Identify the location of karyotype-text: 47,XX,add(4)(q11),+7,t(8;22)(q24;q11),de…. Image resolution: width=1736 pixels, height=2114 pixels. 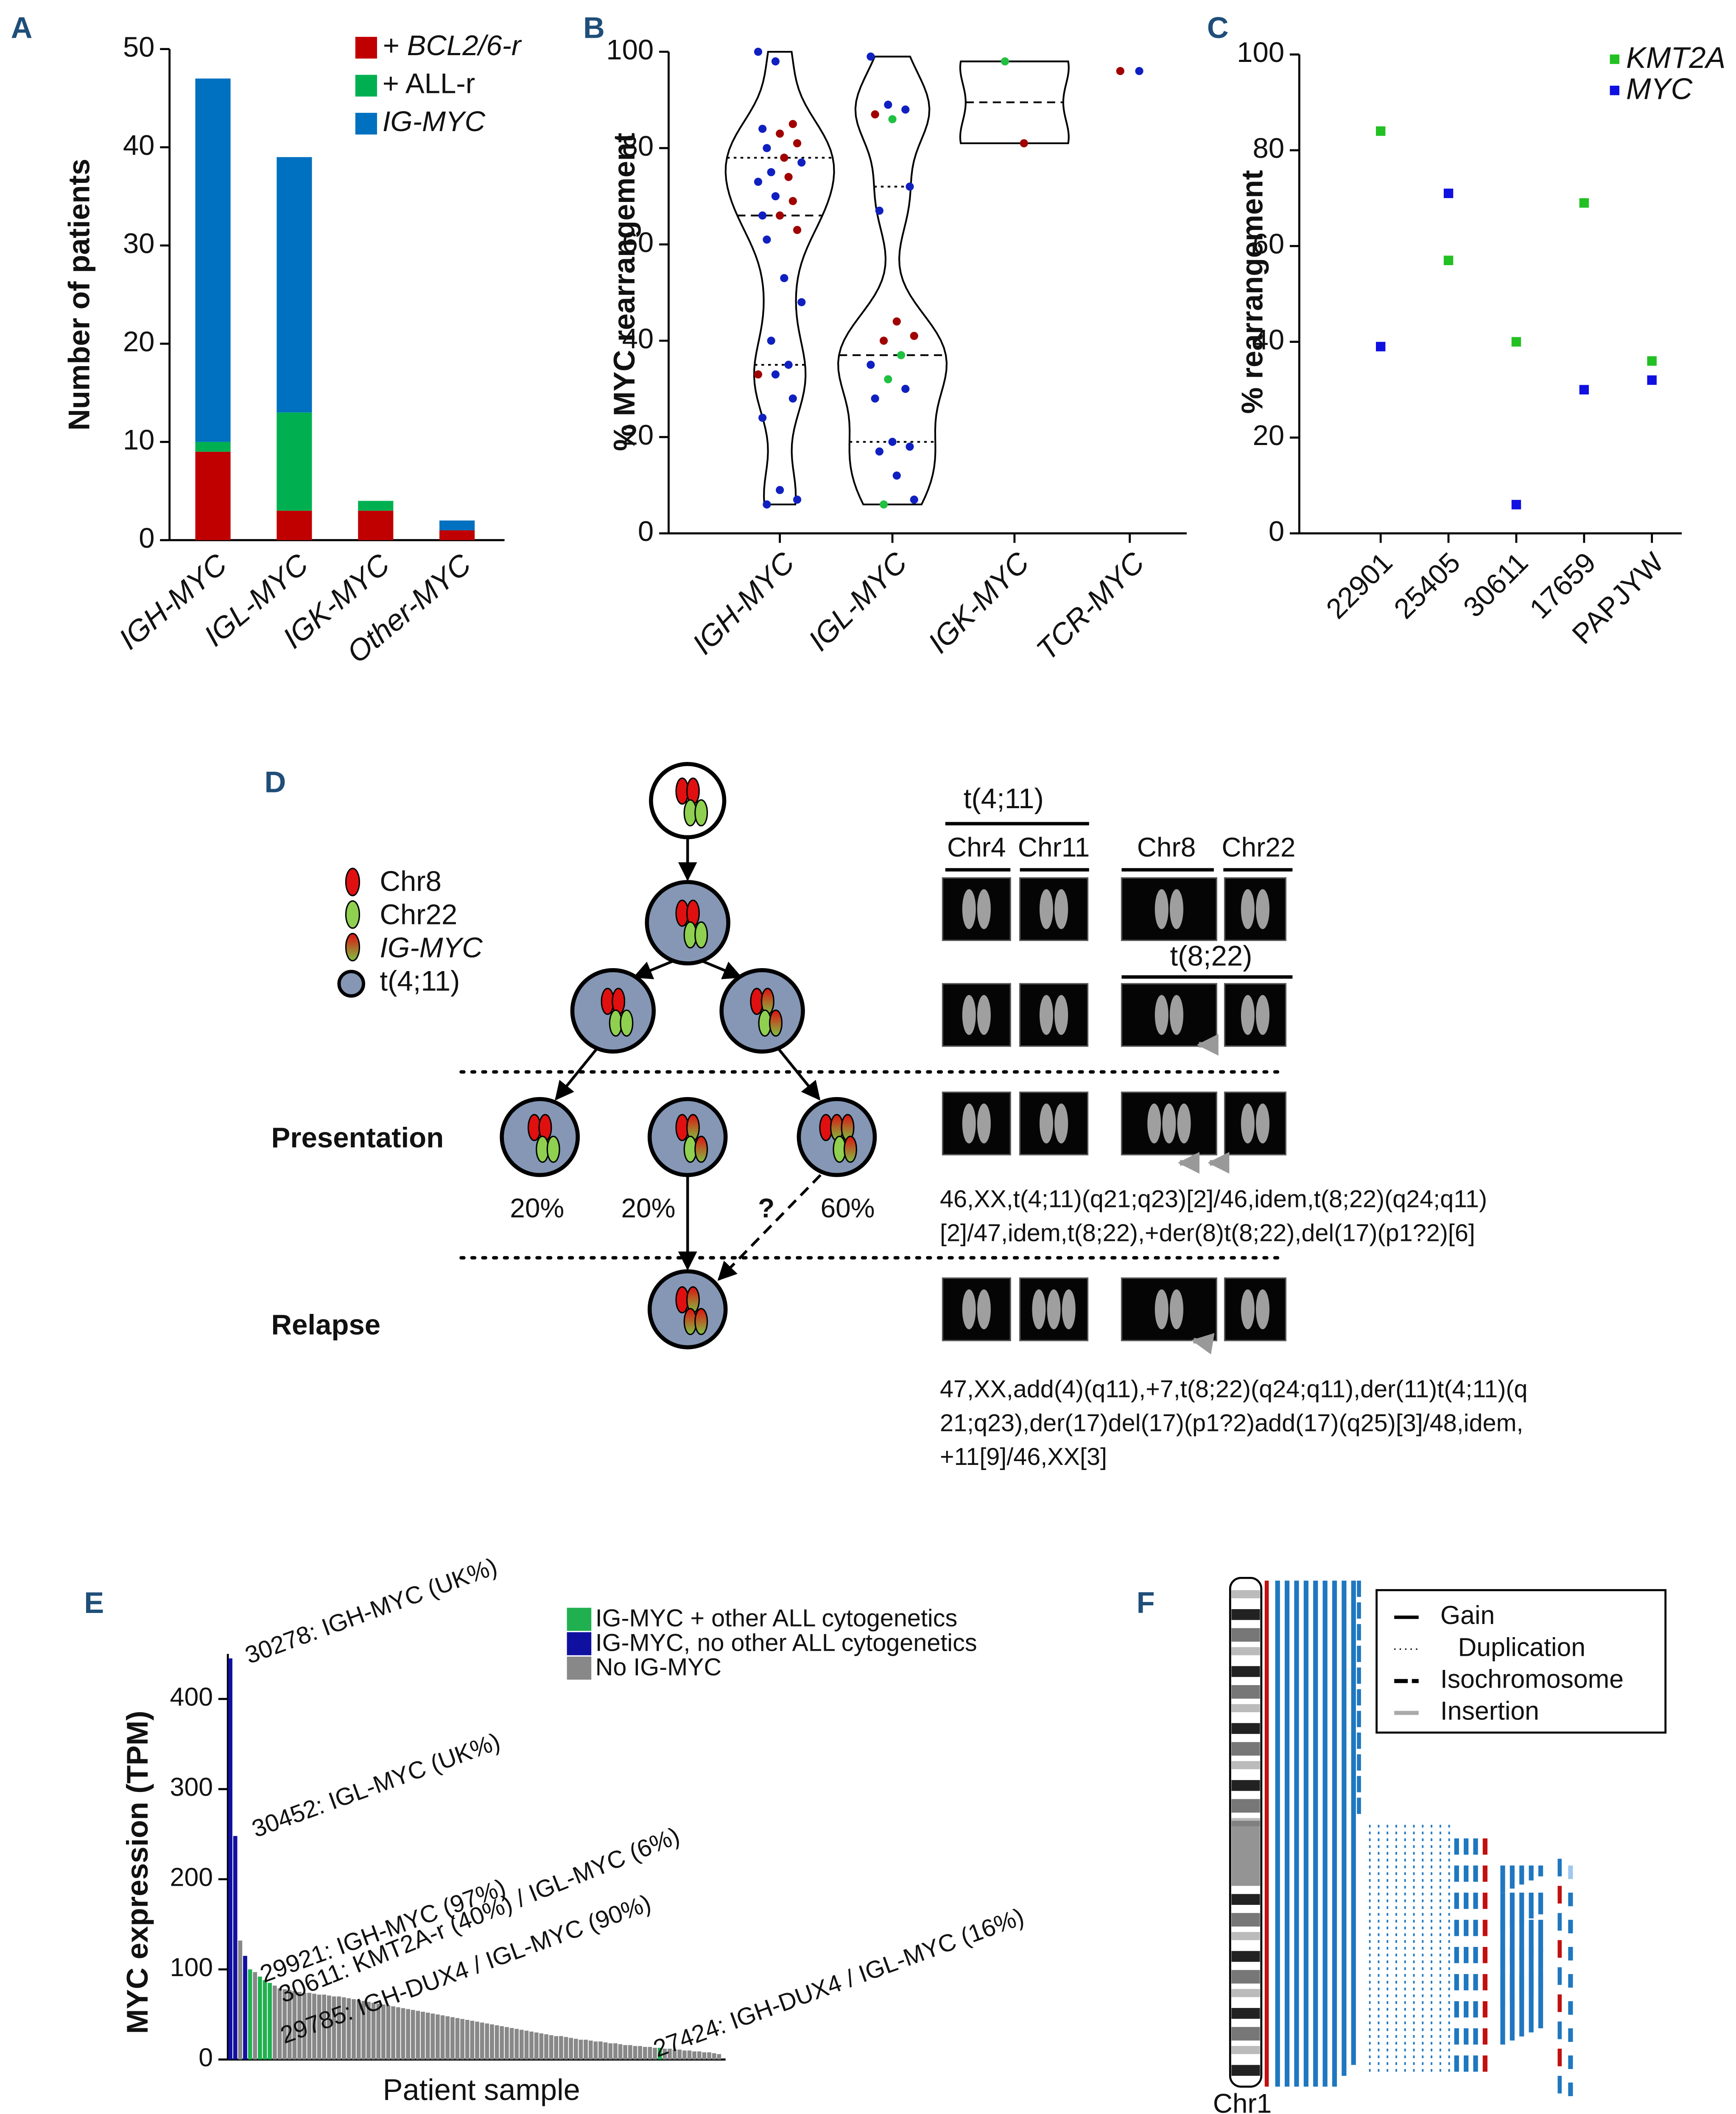
(1234, 1389).